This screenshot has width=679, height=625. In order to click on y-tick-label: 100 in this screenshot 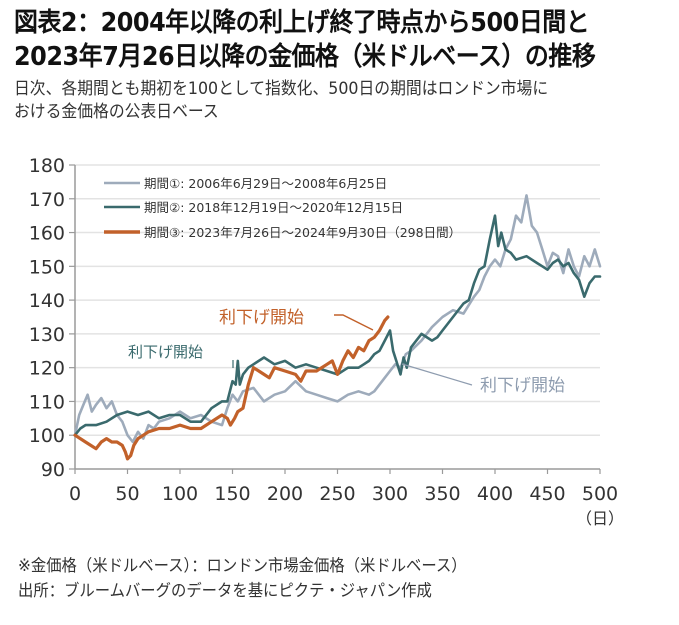, I will do `click(47, 436)`.